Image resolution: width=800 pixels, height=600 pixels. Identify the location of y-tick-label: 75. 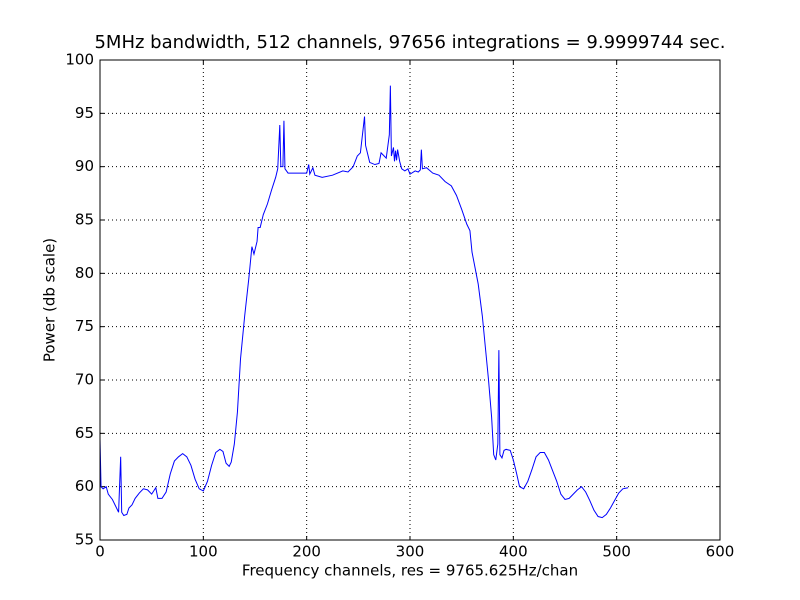
(84, 326).